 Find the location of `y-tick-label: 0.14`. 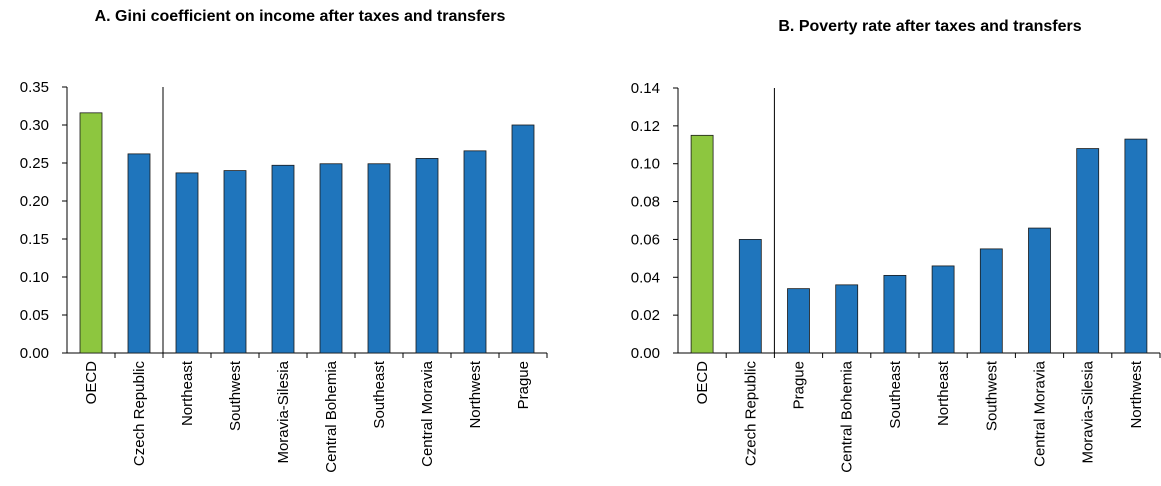

y-tick-label: 0.14 is located at coordinates (645, 88).